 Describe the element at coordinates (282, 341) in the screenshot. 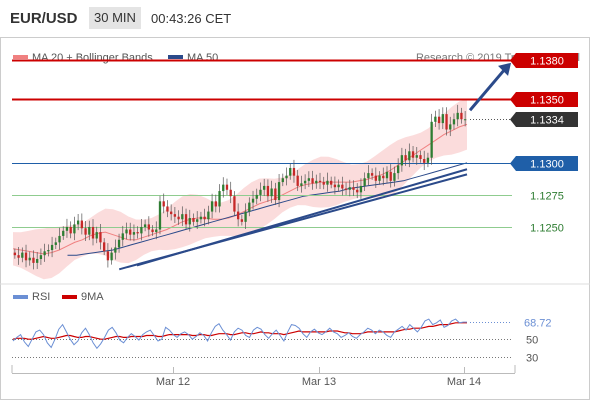

I see `rsi-panel: 50 30 68.72` at that location.